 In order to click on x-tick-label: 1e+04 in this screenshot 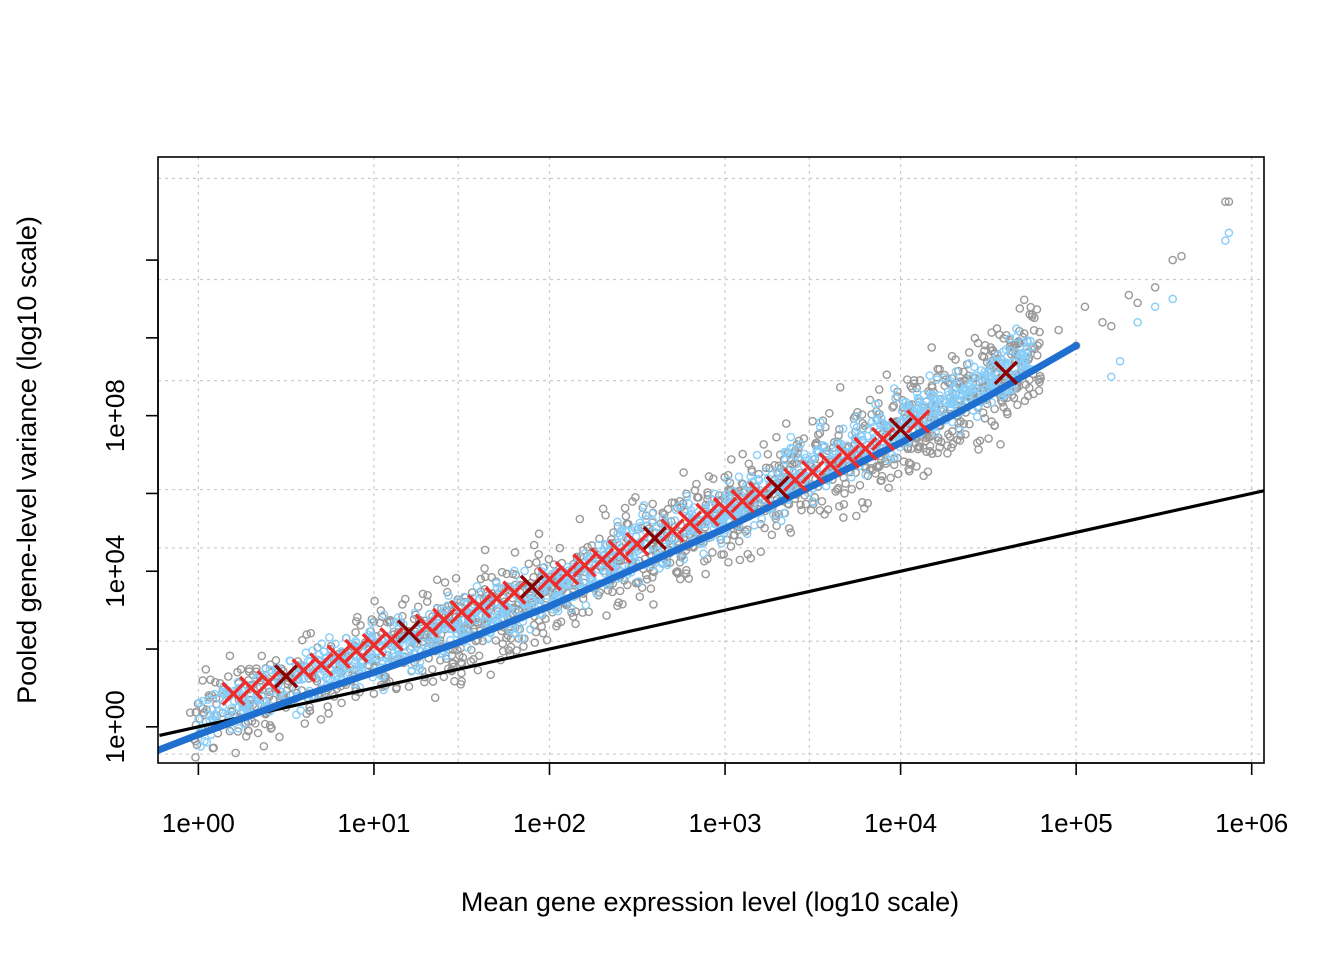, I will do `click(900, 823)`.